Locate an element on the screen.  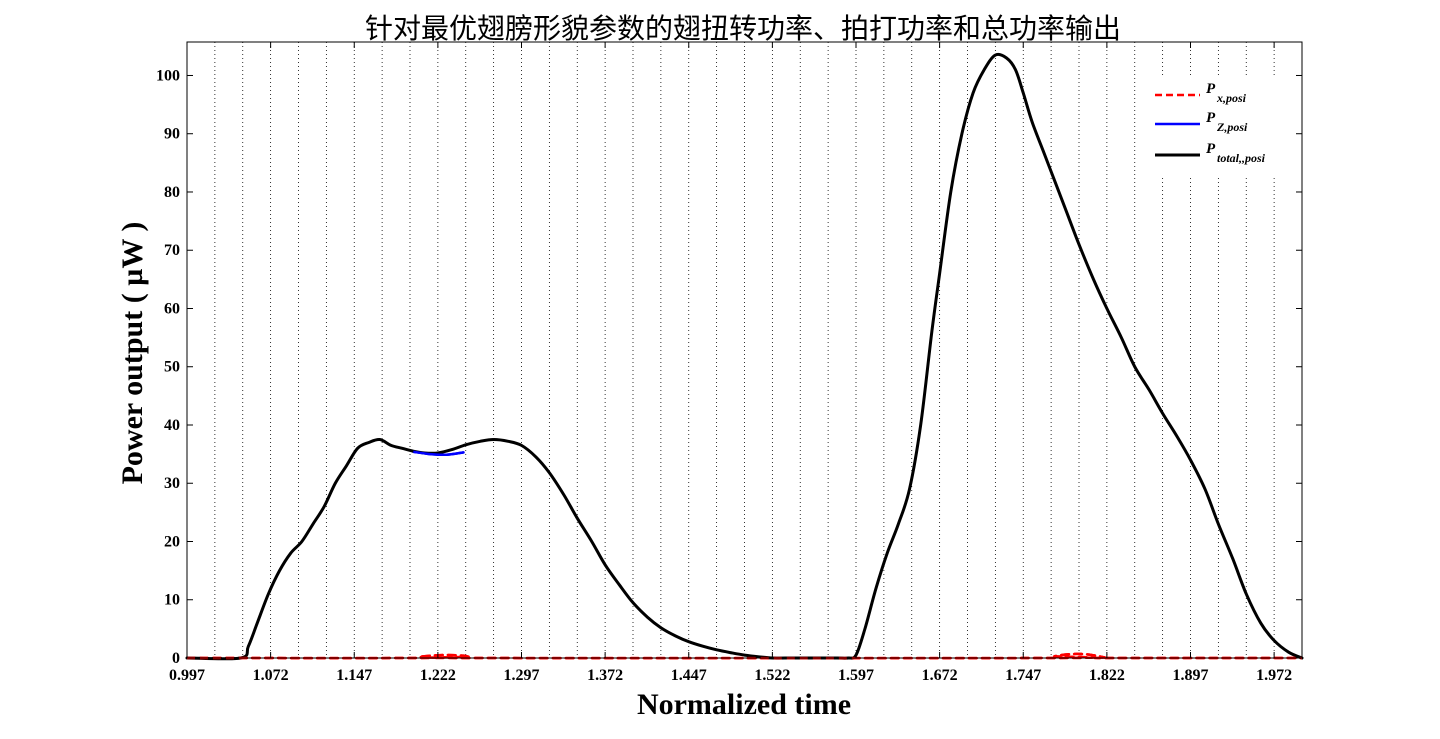
y-tick-label: 0 is located at coordinates (176, 658).